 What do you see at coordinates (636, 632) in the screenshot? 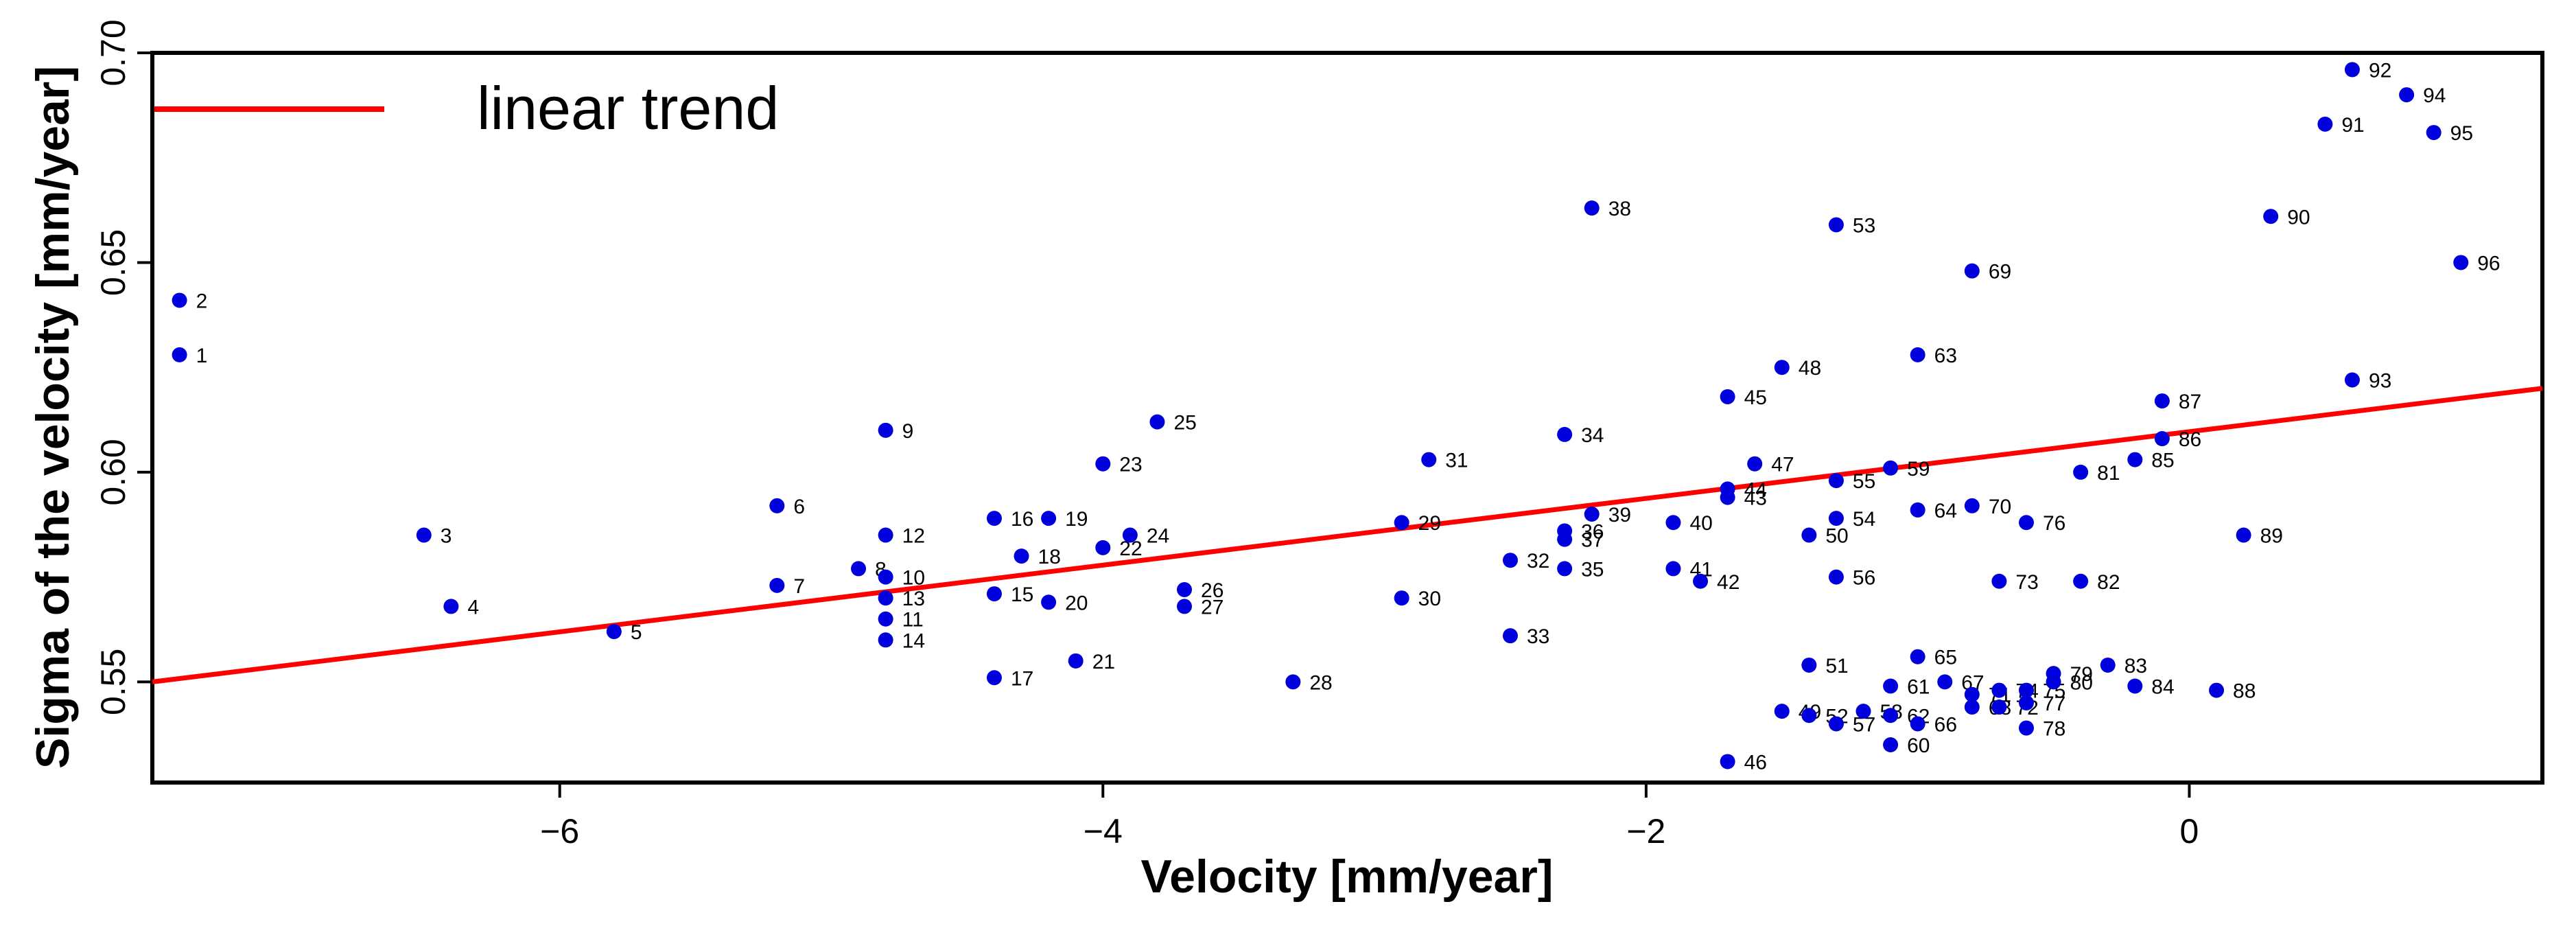
I see `data-point-label: 5` at bounding box center [636, 632].